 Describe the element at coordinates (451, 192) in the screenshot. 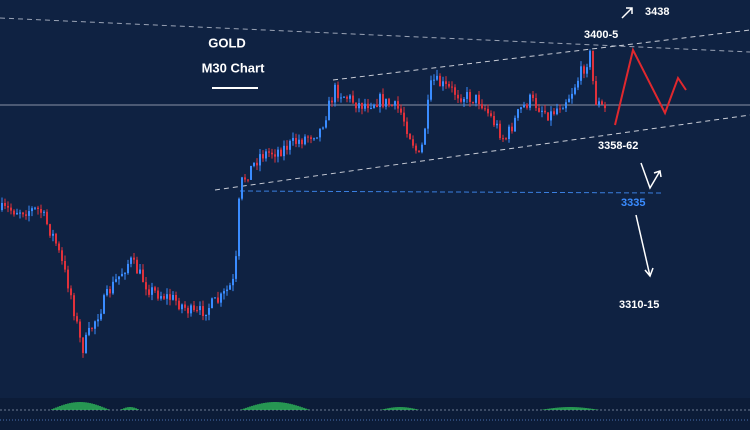

I see `support-line` at that location.